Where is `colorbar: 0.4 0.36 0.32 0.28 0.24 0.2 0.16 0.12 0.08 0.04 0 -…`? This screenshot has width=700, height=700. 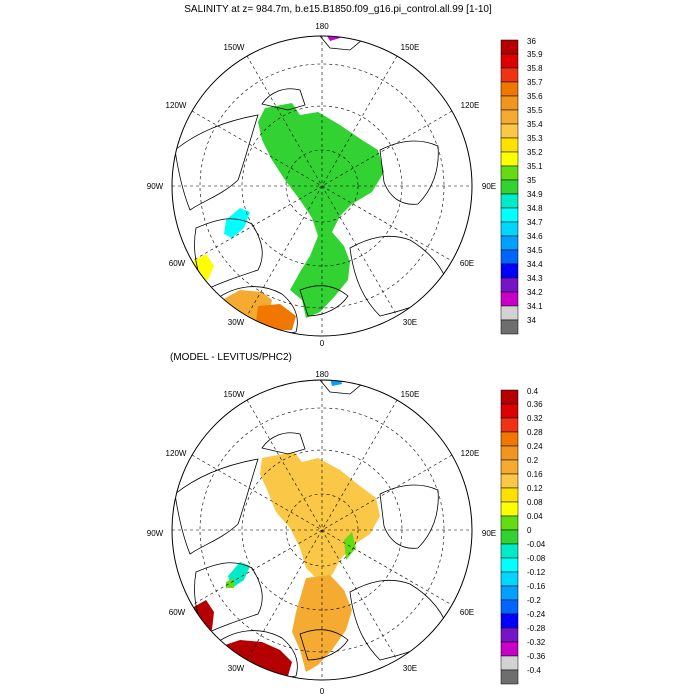
colorbar: 0.4 0.36 0.32 0.28 0.24 0.2 0.16 0.12 0.08 0.04 0 -… is located at coordinates (523, 536).